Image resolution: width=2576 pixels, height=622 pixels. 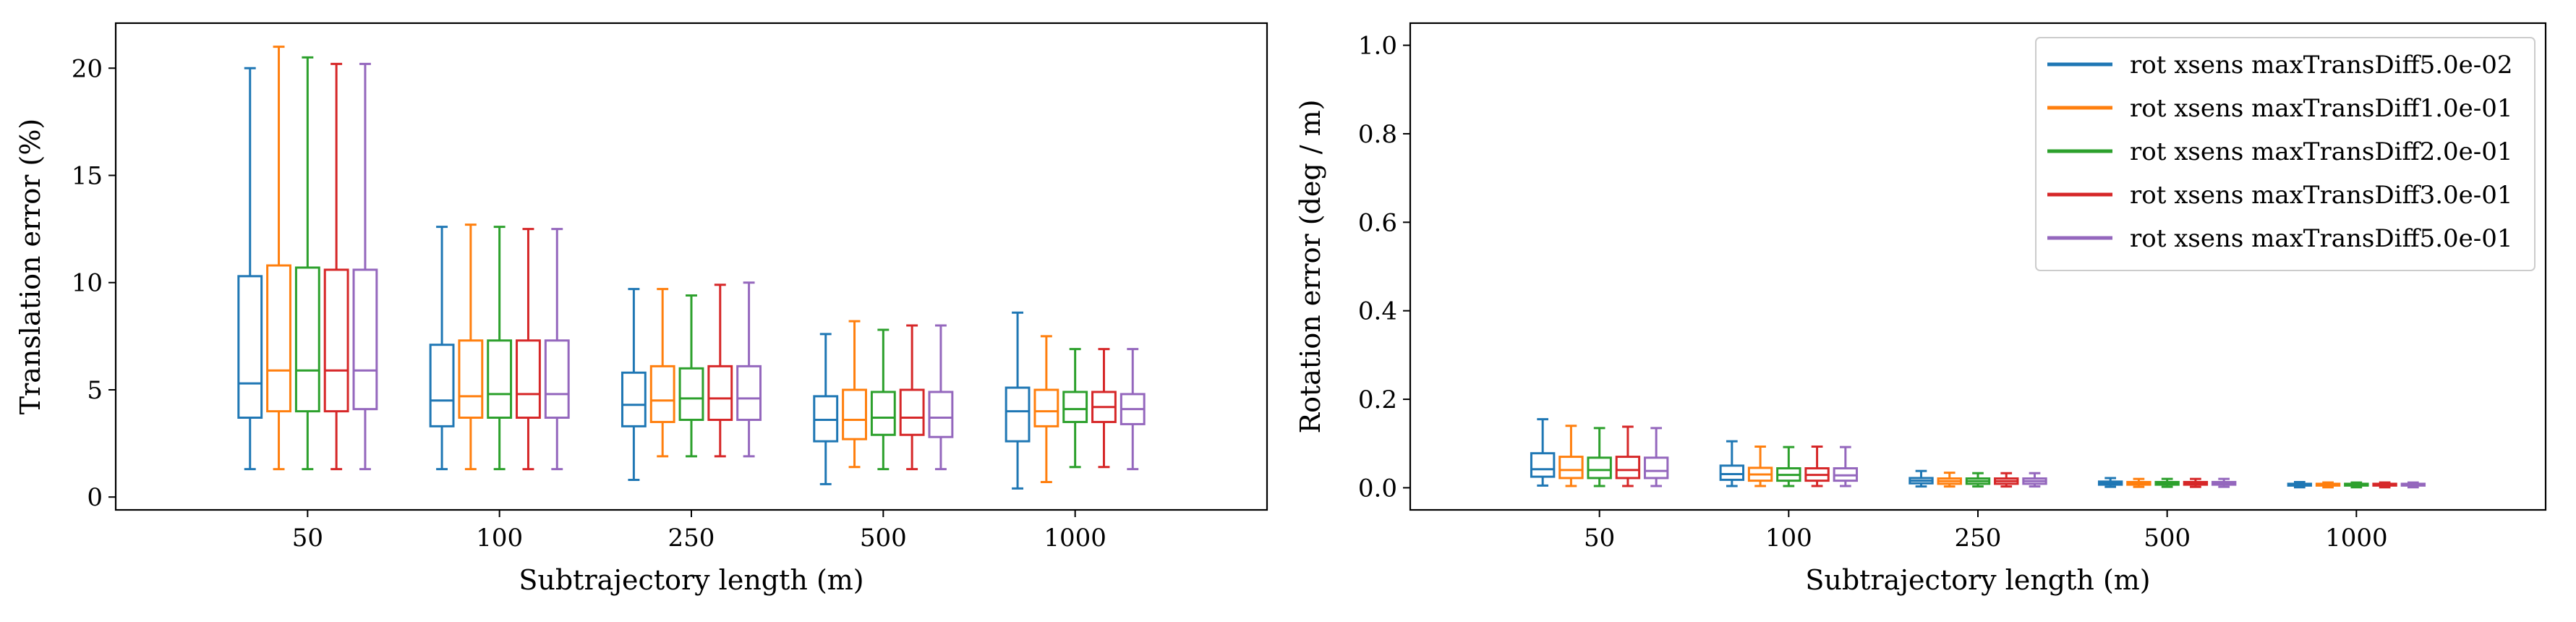 What do you see at coordinates (2321, 151) in the screenshot?
I see `legend-label: rot xsens maxTransDiff2.0e-01` at bounding box center [2321, 151].